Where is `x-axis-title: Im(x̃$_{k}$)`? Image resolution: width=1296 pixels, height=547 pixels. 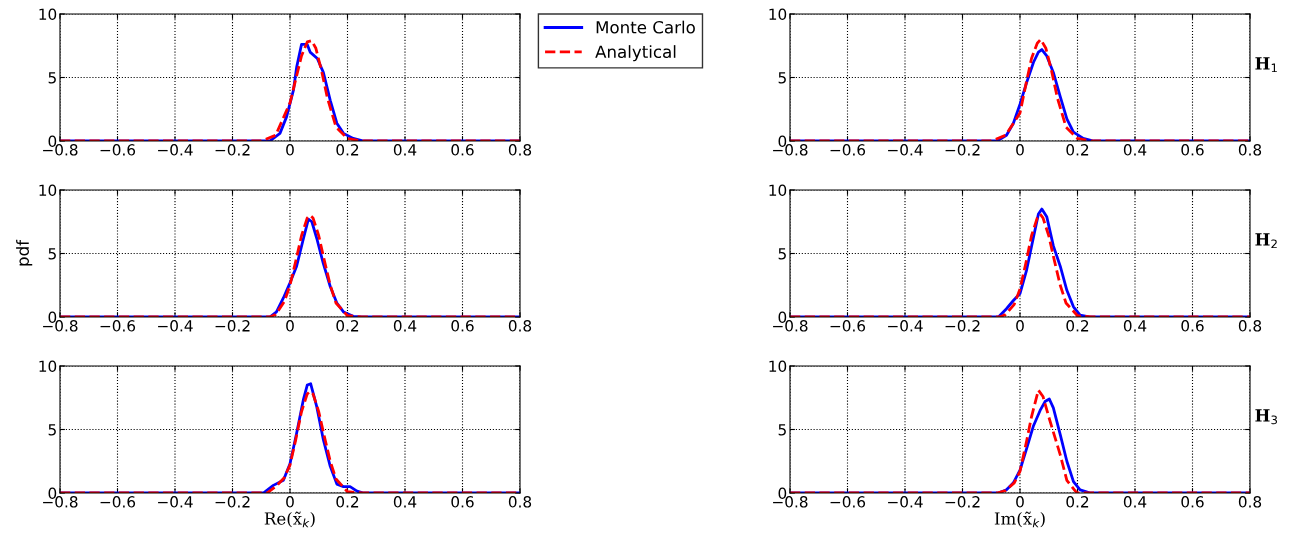
x-axis-title: Im(x̃$_{k}$) is located at coordinates (1019, 519).